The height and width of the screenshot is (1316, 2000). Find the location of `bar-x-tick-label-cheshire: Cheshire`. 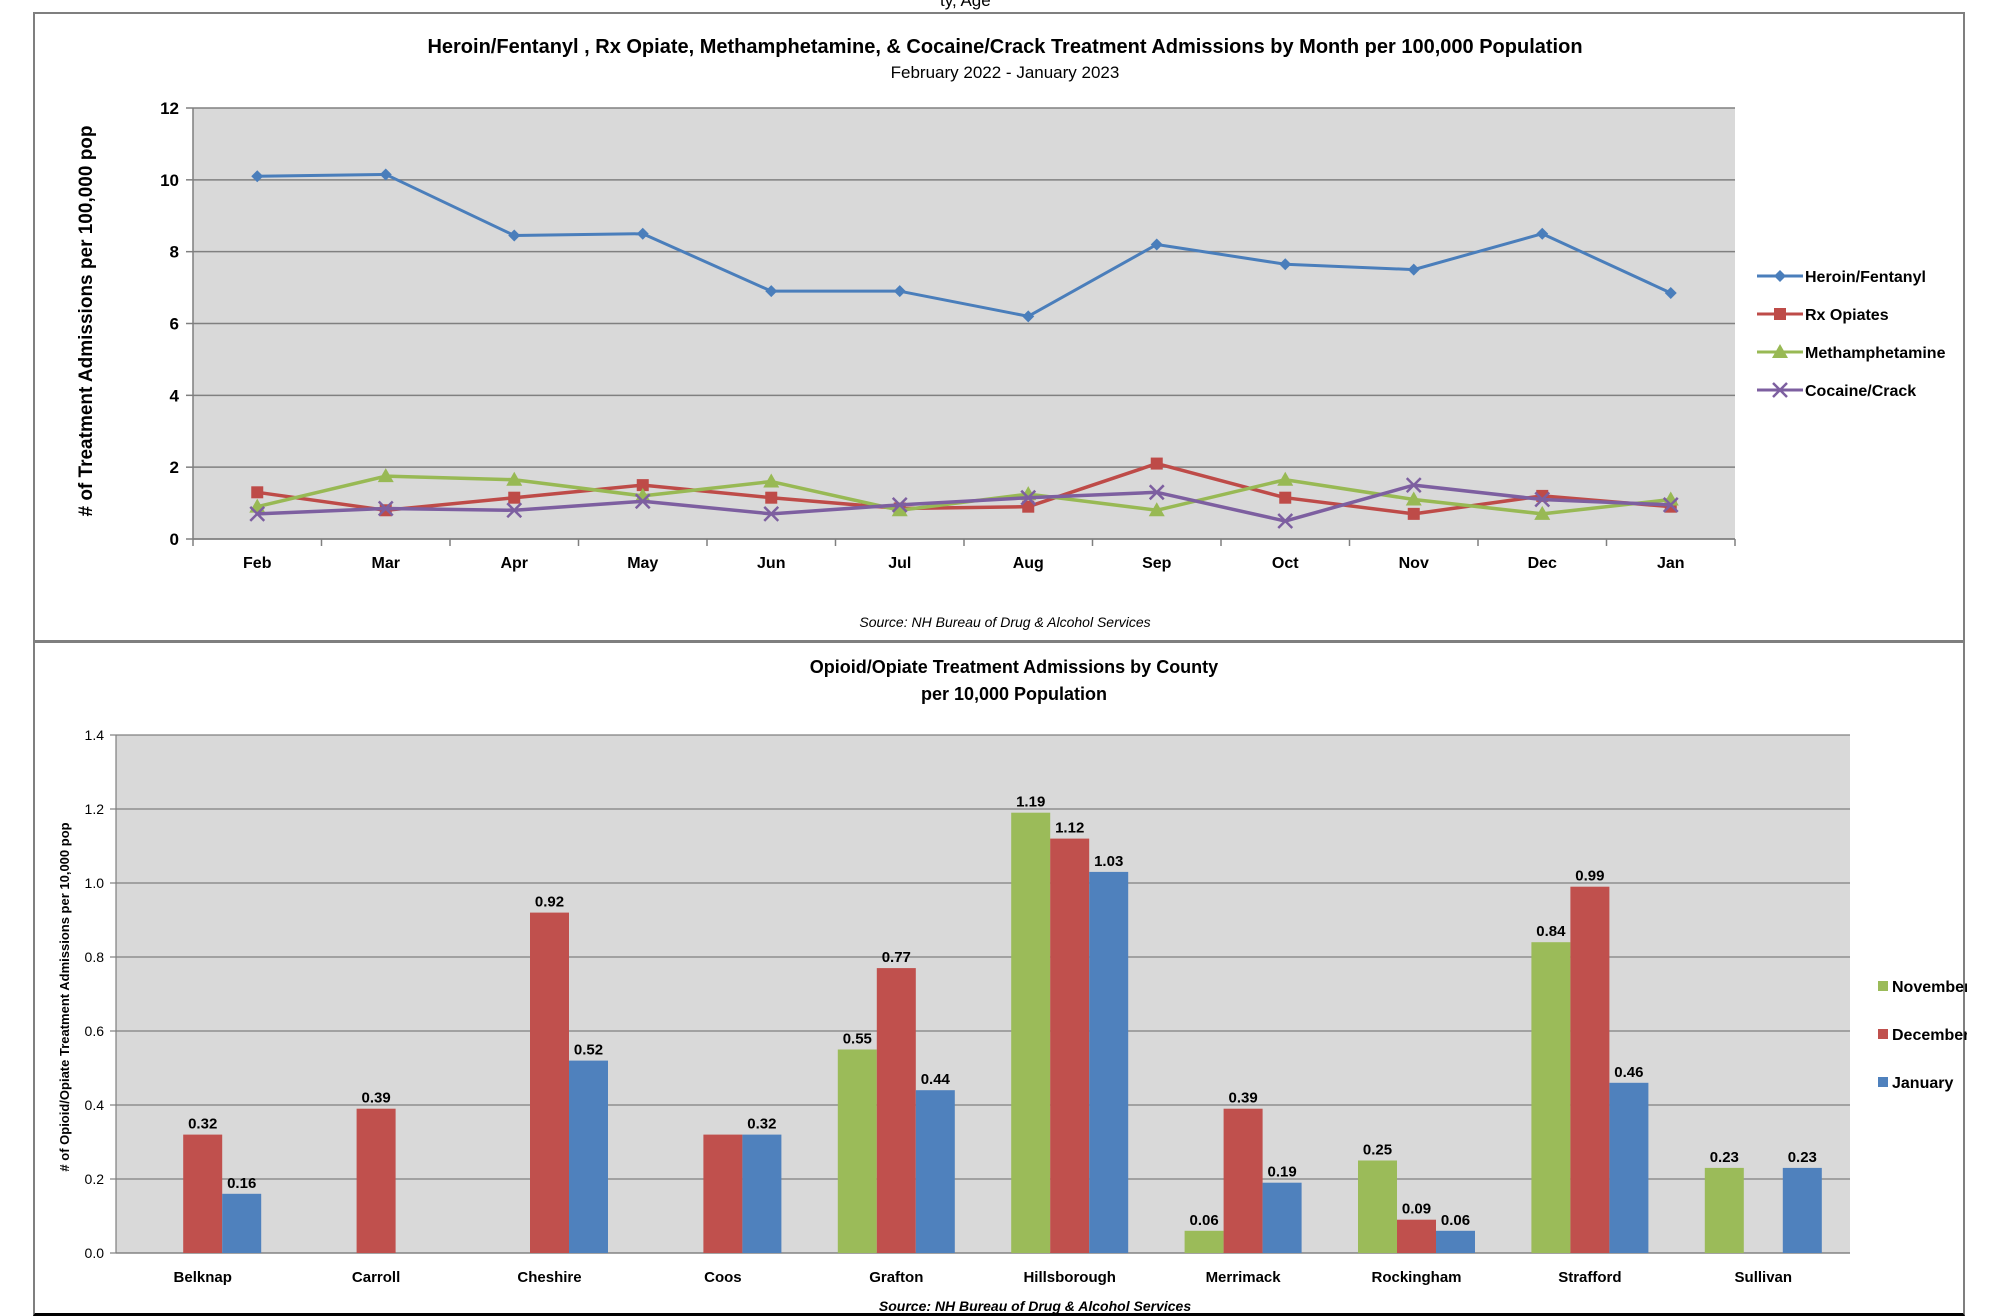

bar-x-tick-label-cheshire: Cheshire is located at coordinates (549, 1277).